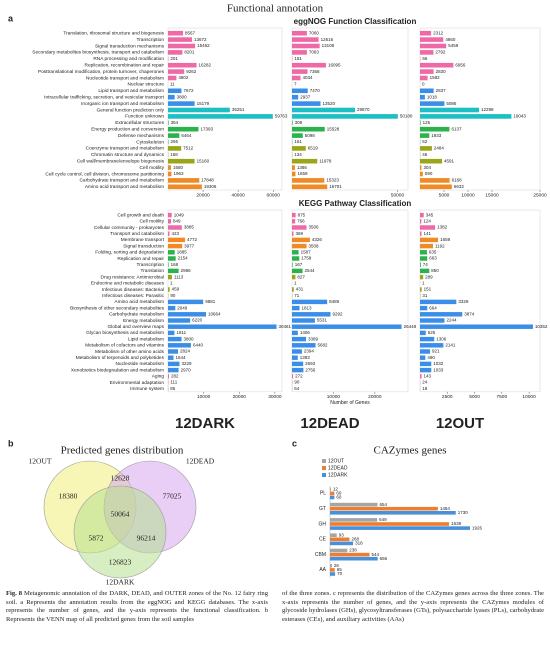 Image resolution: width=550 pixels, height=656 pixels. What do you see at coordinates (299, 375) in the screenshot?
I see `value-label: 272` at bounding box center [299, 375].